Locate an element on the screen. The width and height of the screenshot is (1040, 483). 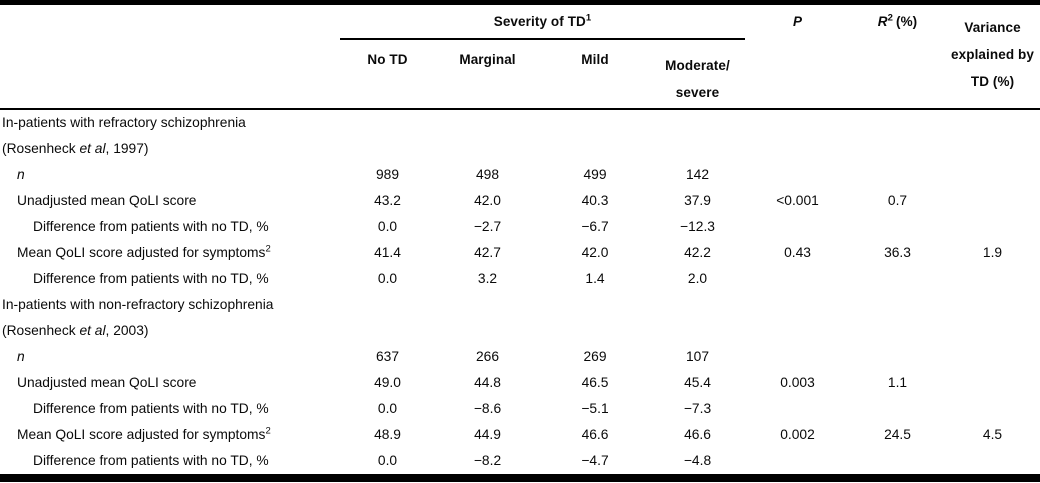
cell-value: 2.0 is located at coordinates (697, 278).